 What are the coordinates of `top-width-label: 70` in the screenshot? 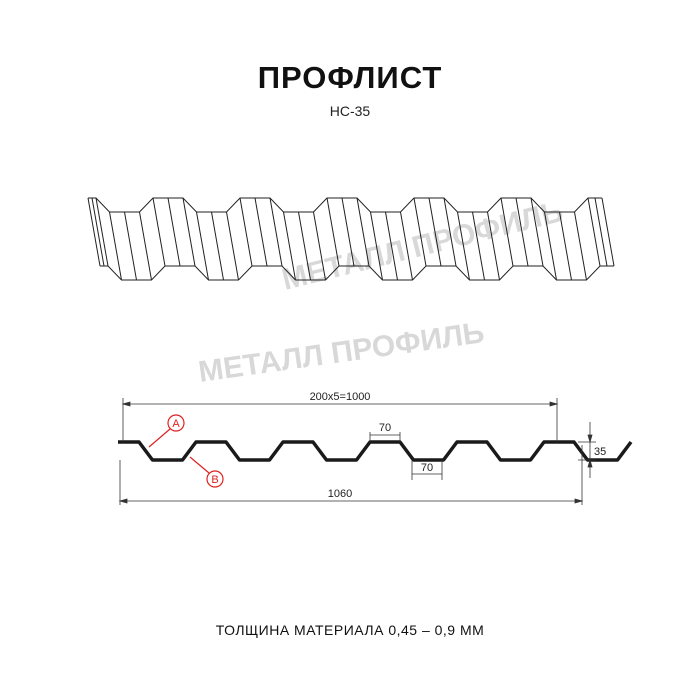 It's located at (385, 428).